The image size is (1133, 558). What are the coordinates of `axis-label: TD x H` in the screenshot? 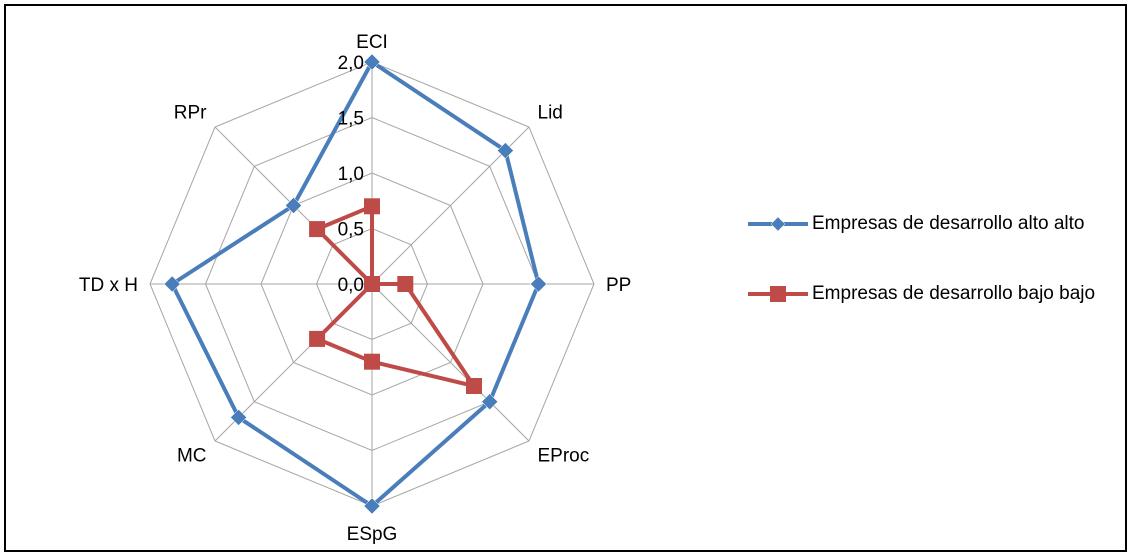 It's located at (108, 285).